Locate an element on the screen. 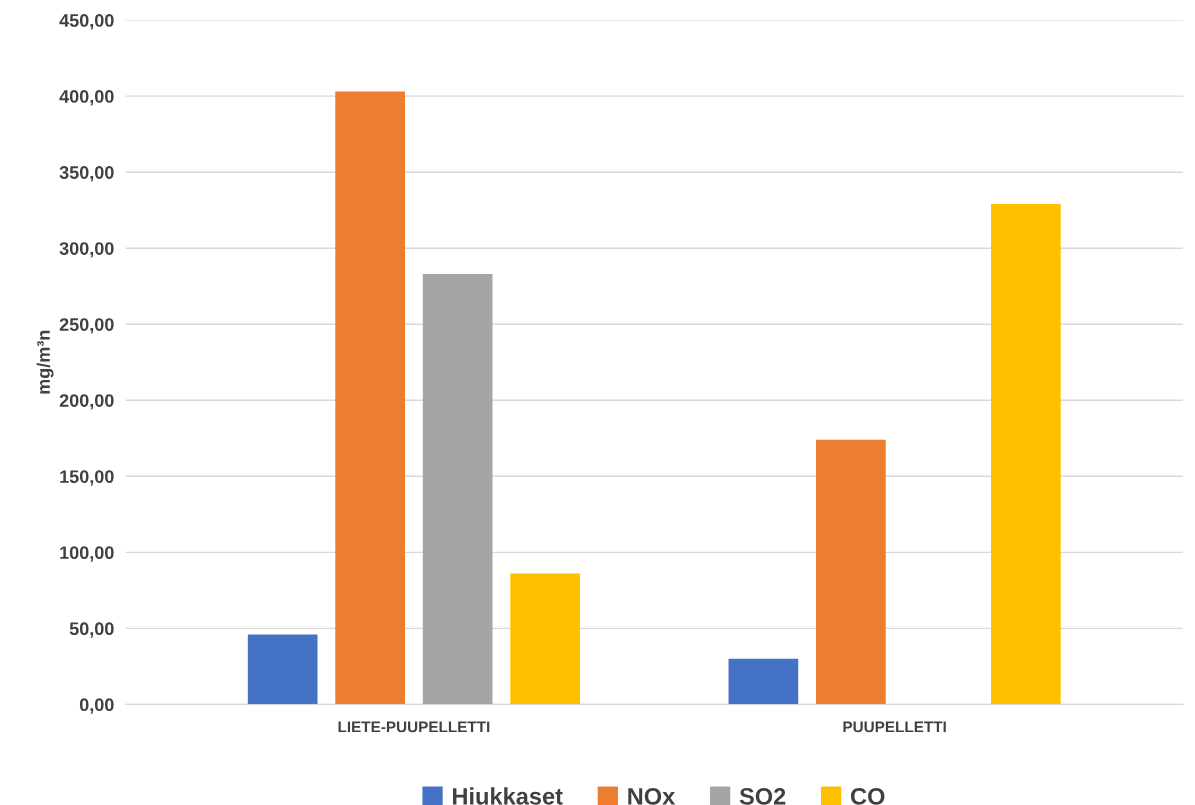 This screenshot has height=805, width=1195. legend-label: CO is located at coordinates (867, 796).